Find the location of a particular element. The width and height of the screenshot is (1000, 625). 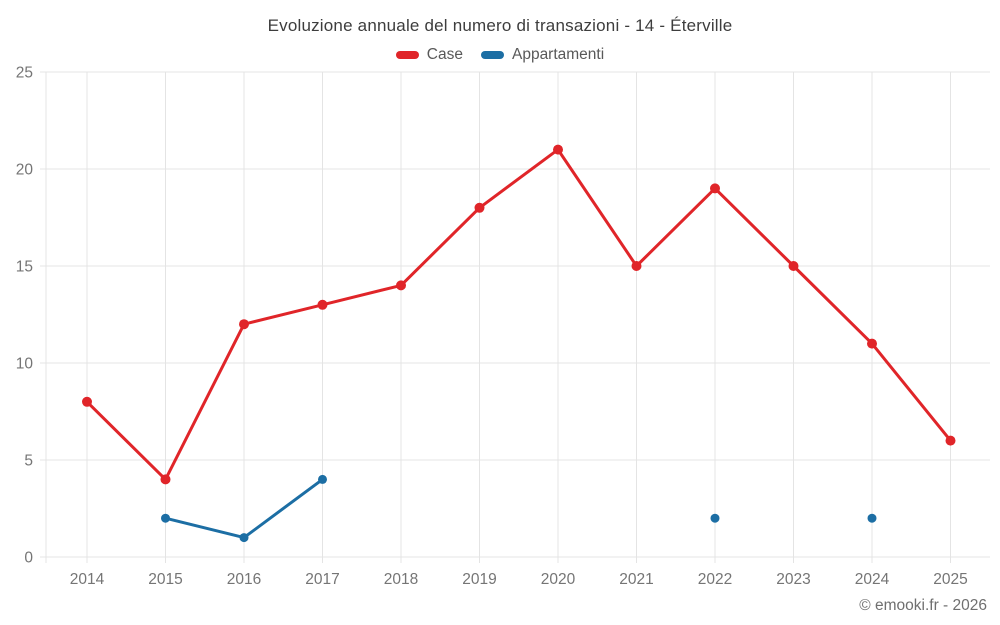

data-point-case-2016 is located at coordinates (244, 324).